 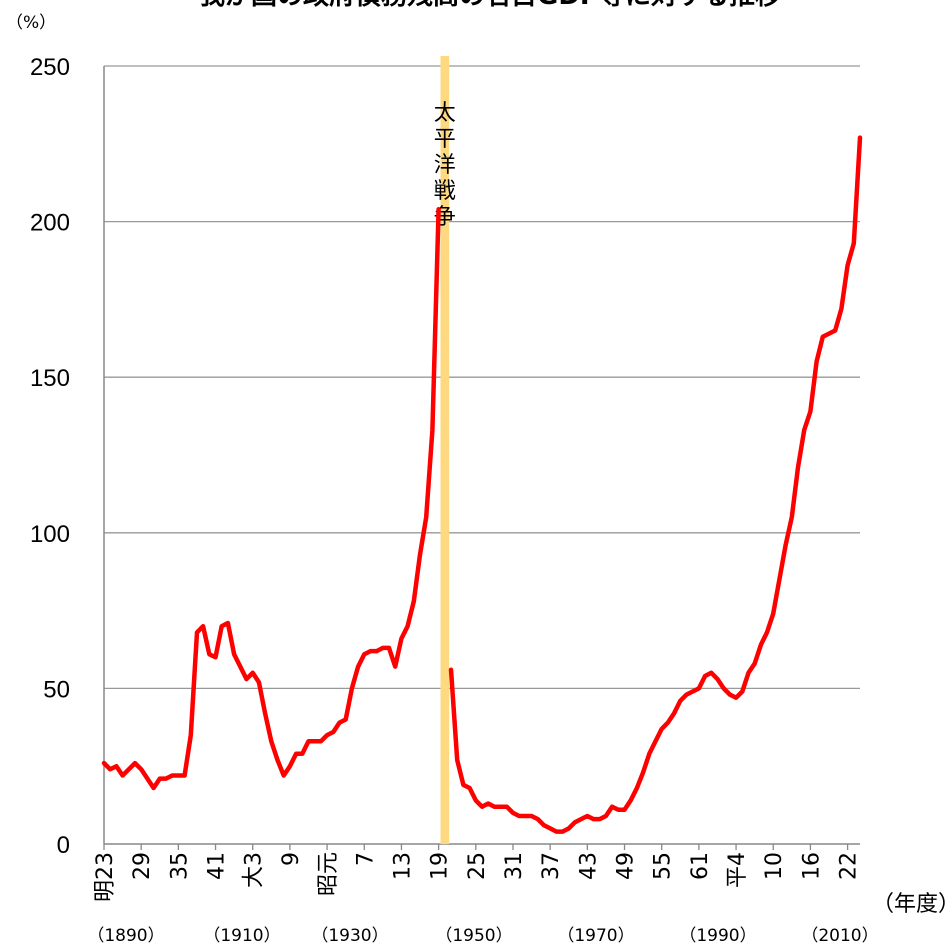 What do you see at coordinates (328, 874) in the screenshot?
I see `x-tick-label: 昭元` at bounding box center [328, 874].